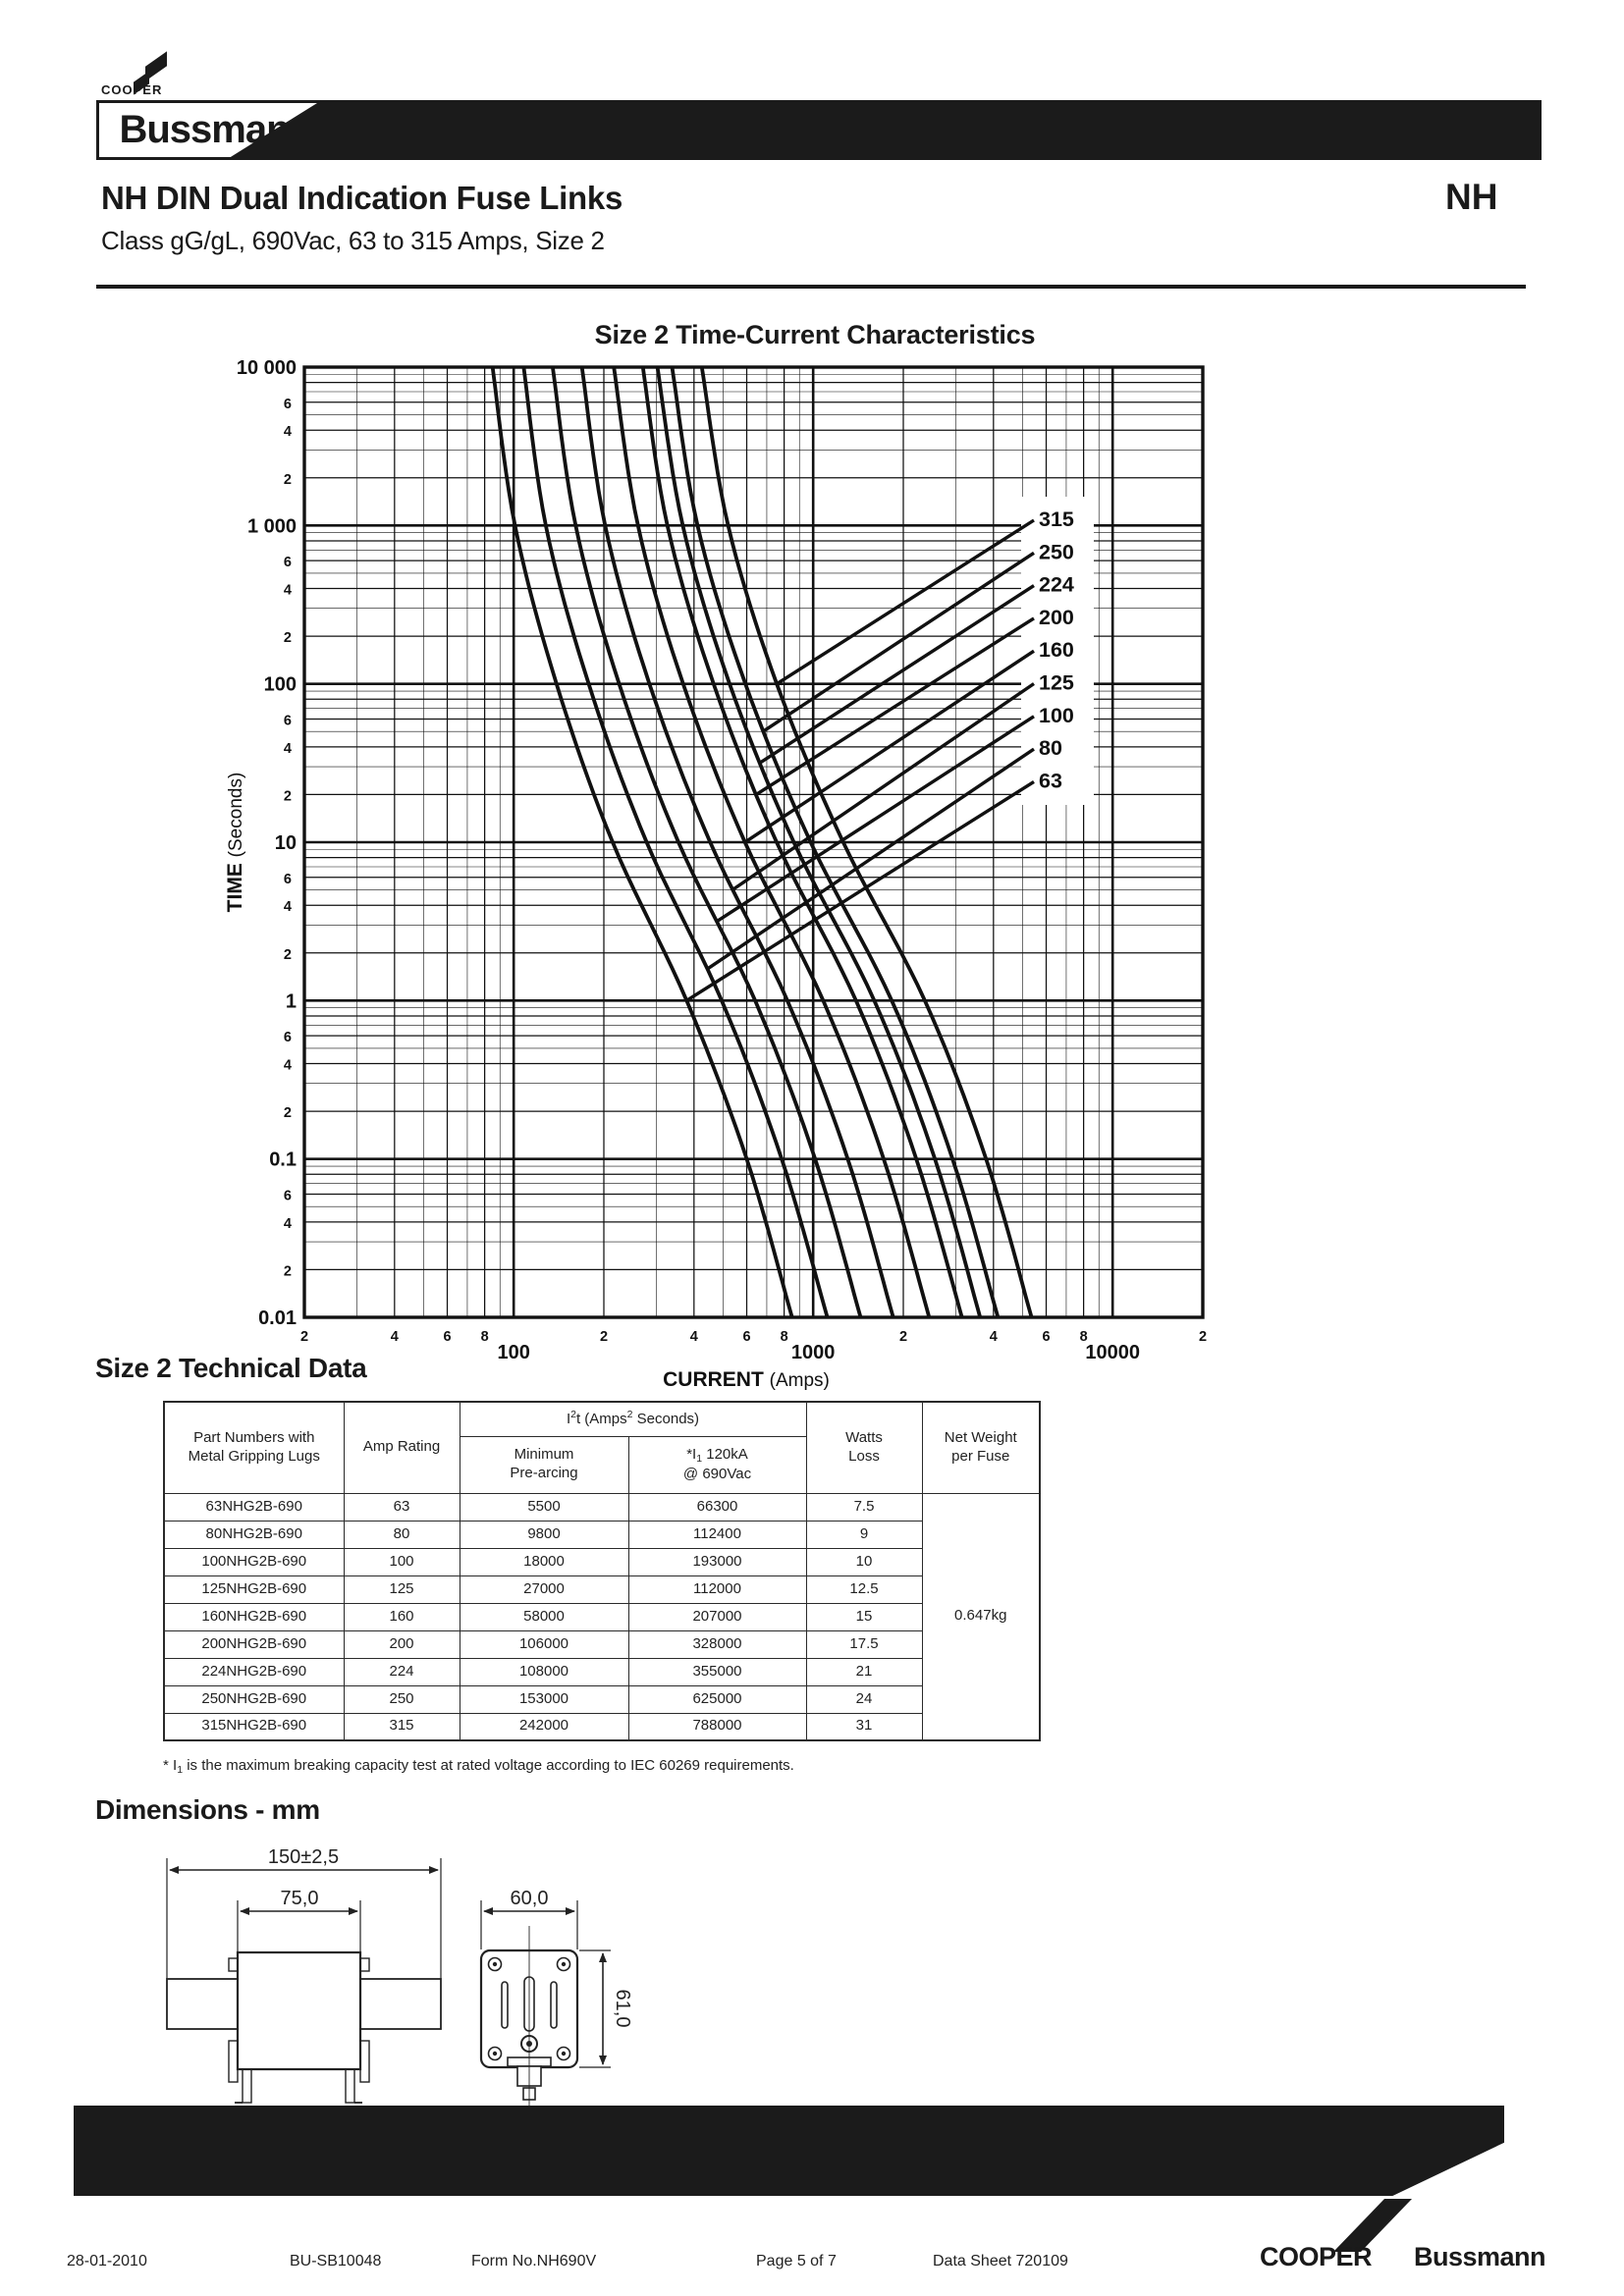  What do you see at coordinates (267, 368) in the screenshot?
I see `svg-text: 10 000` at bounding box center [267, 368].